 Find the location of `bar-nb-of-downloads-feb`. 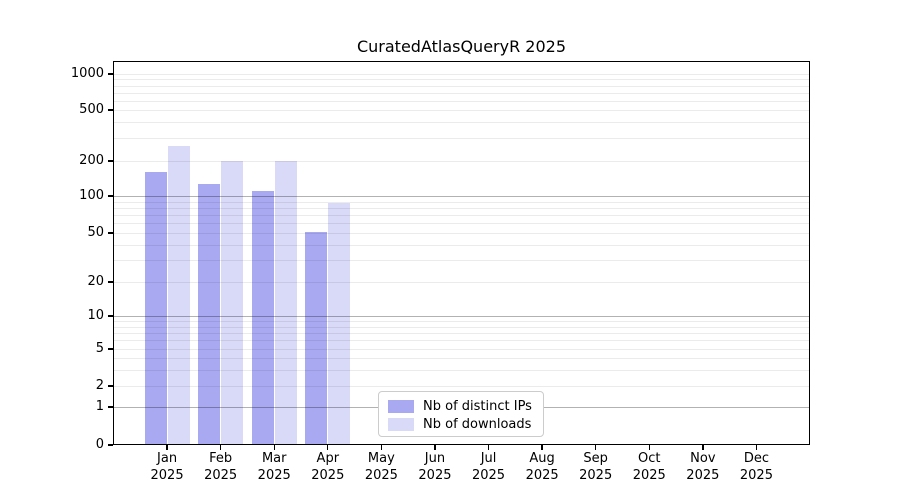

bar-nb-of-downloads-feb is located at coordinates (232, 303).